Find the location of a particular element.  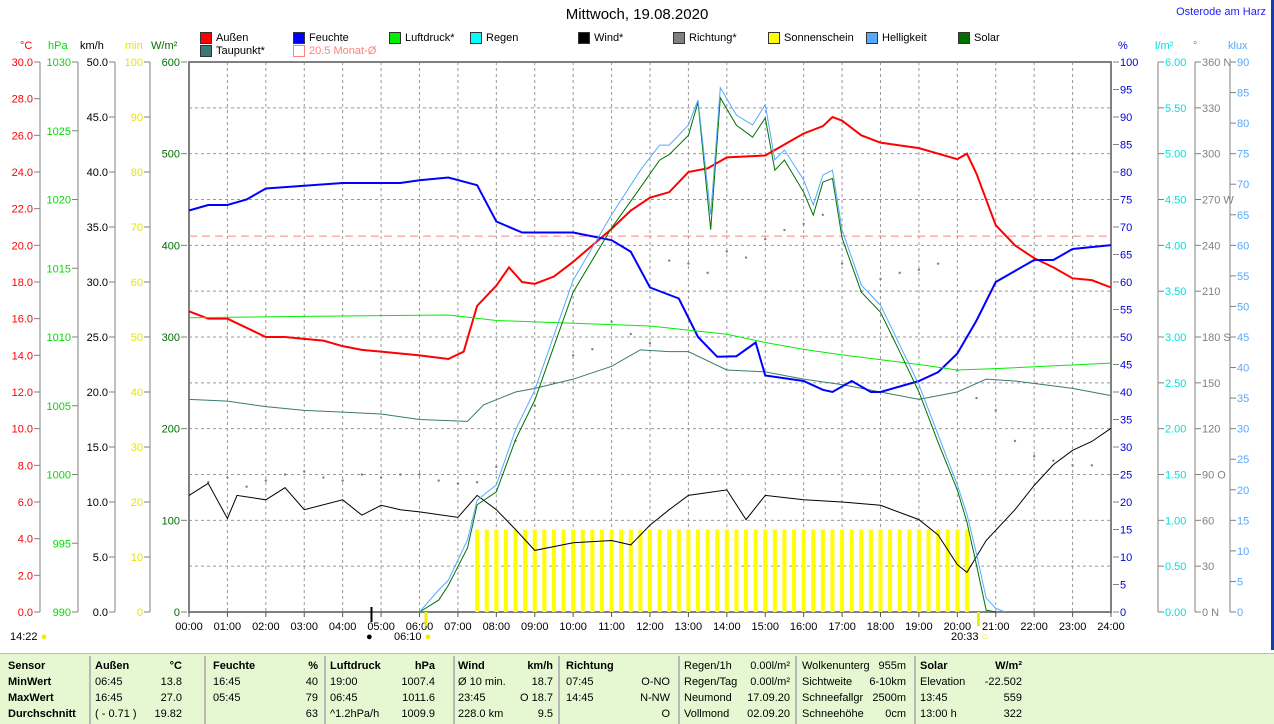

table-row: 13:45 559 is located at coordinates (971, 698).